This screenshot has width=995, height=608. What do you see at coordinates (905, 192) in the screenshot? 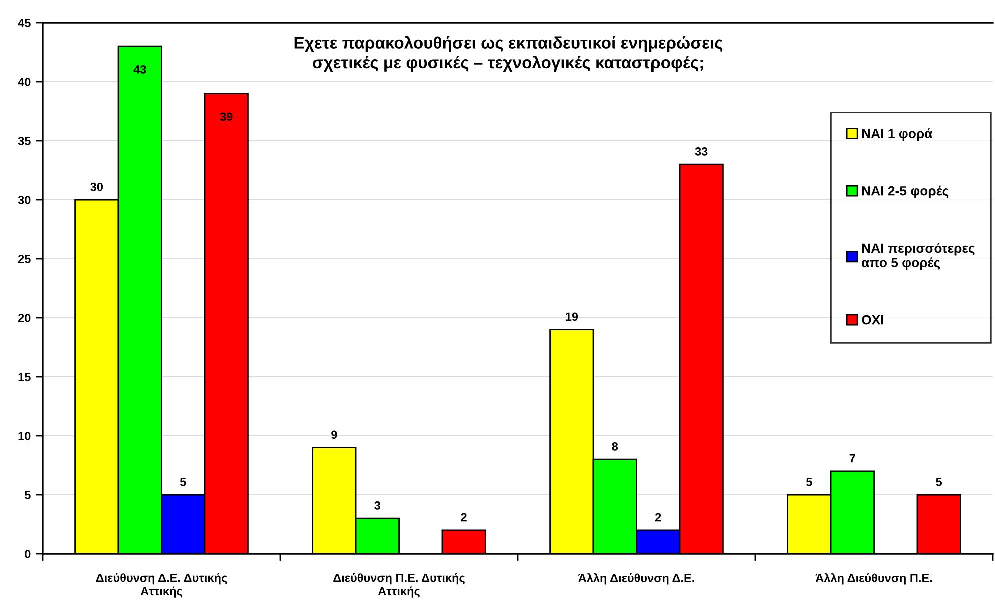
I see `legend-label: ΝΑΙ 2-5 φορές` at bounding box center [905, 192].